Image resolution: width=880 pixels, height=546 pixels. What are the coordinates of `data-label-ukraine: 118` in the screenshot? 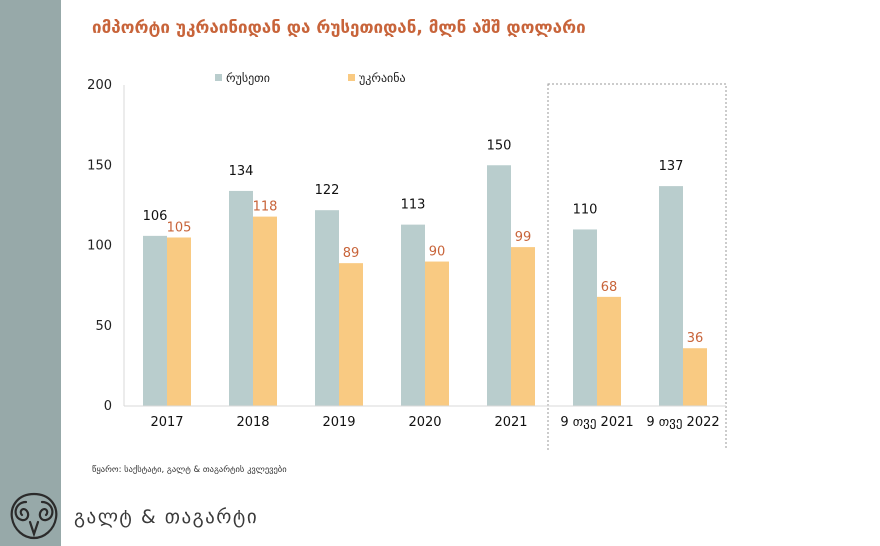 It's located at (265, 207).